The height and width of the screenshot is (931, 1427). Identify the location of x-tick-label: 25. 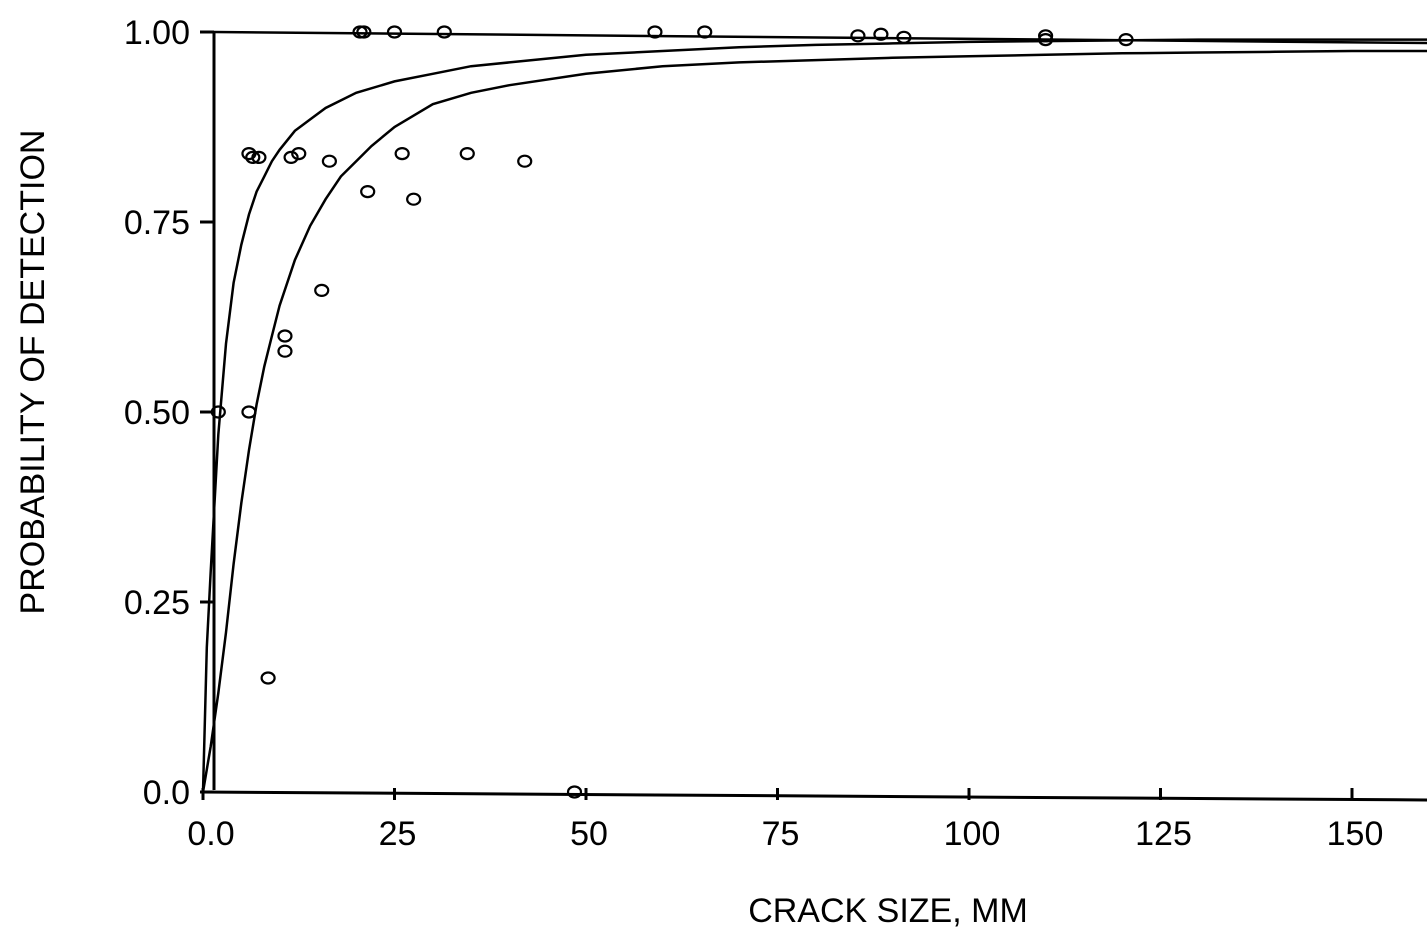
(398, 834).